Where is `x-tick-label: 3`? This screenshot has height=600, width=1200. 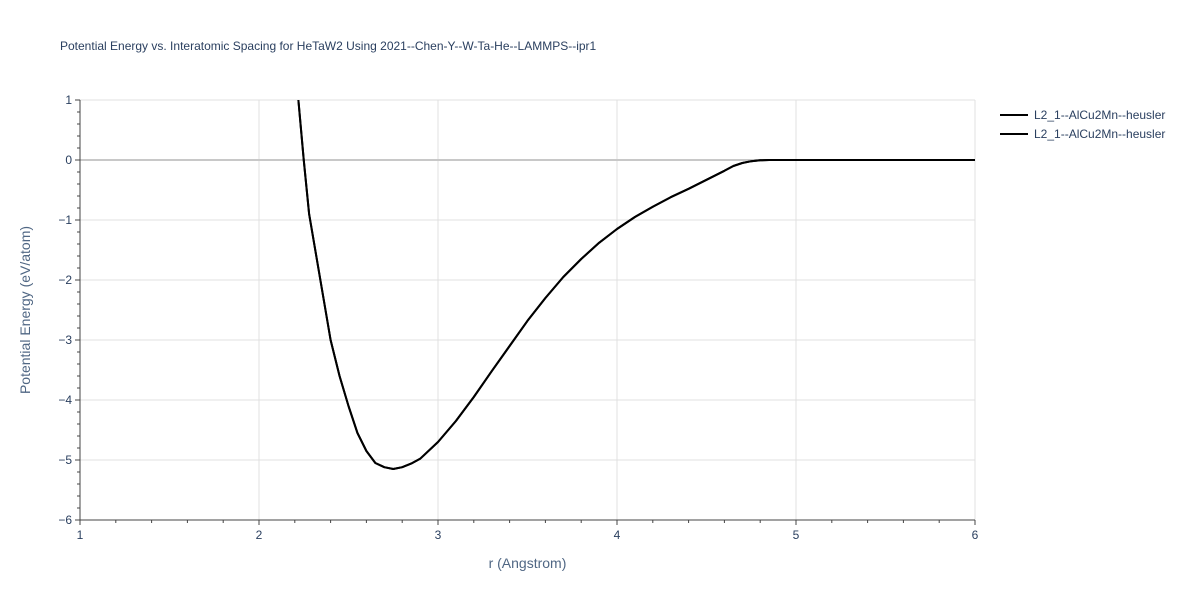 x-tick-label: 3 is located at coordinates (438, 535).